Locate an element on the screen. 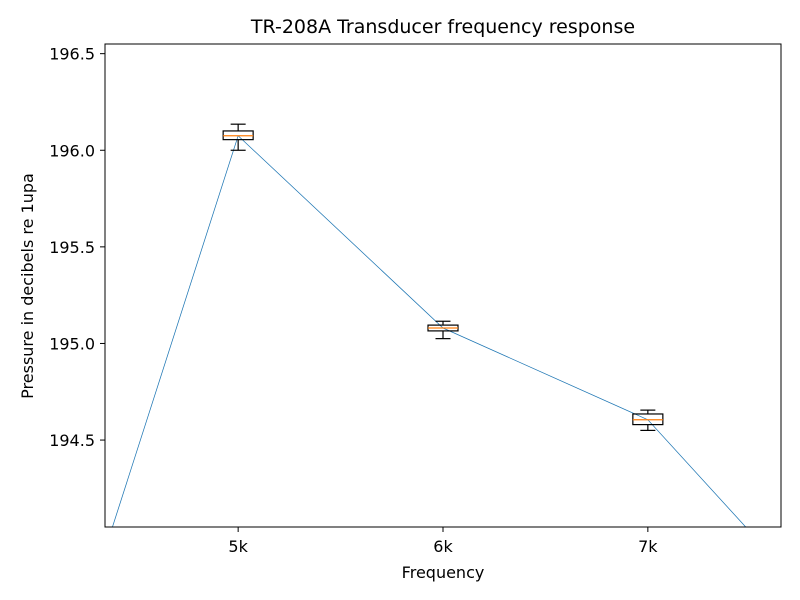 This screenshot has width=800, height=600. y-tick-label: 196.0 is located at coordinates (72, 150).